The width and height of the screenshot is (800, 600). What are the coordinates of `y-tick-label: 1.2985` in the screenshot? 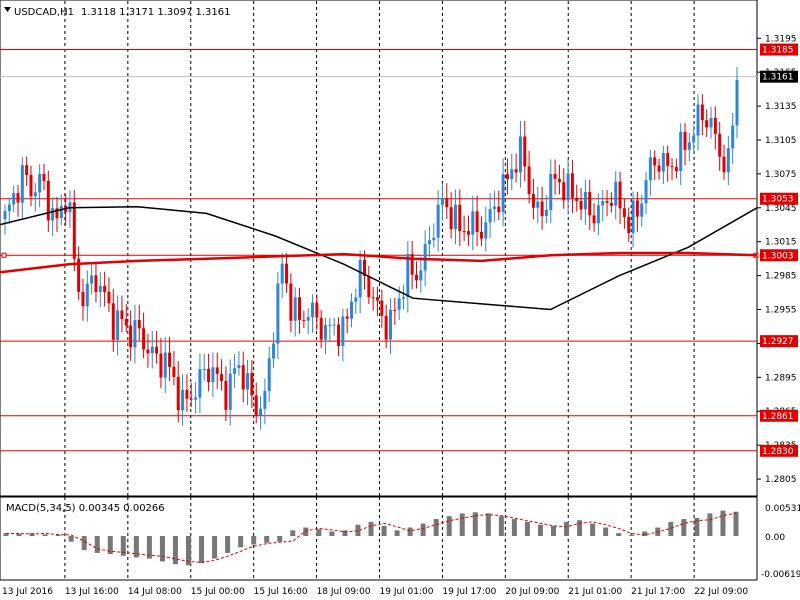 It's located at (781, 277).